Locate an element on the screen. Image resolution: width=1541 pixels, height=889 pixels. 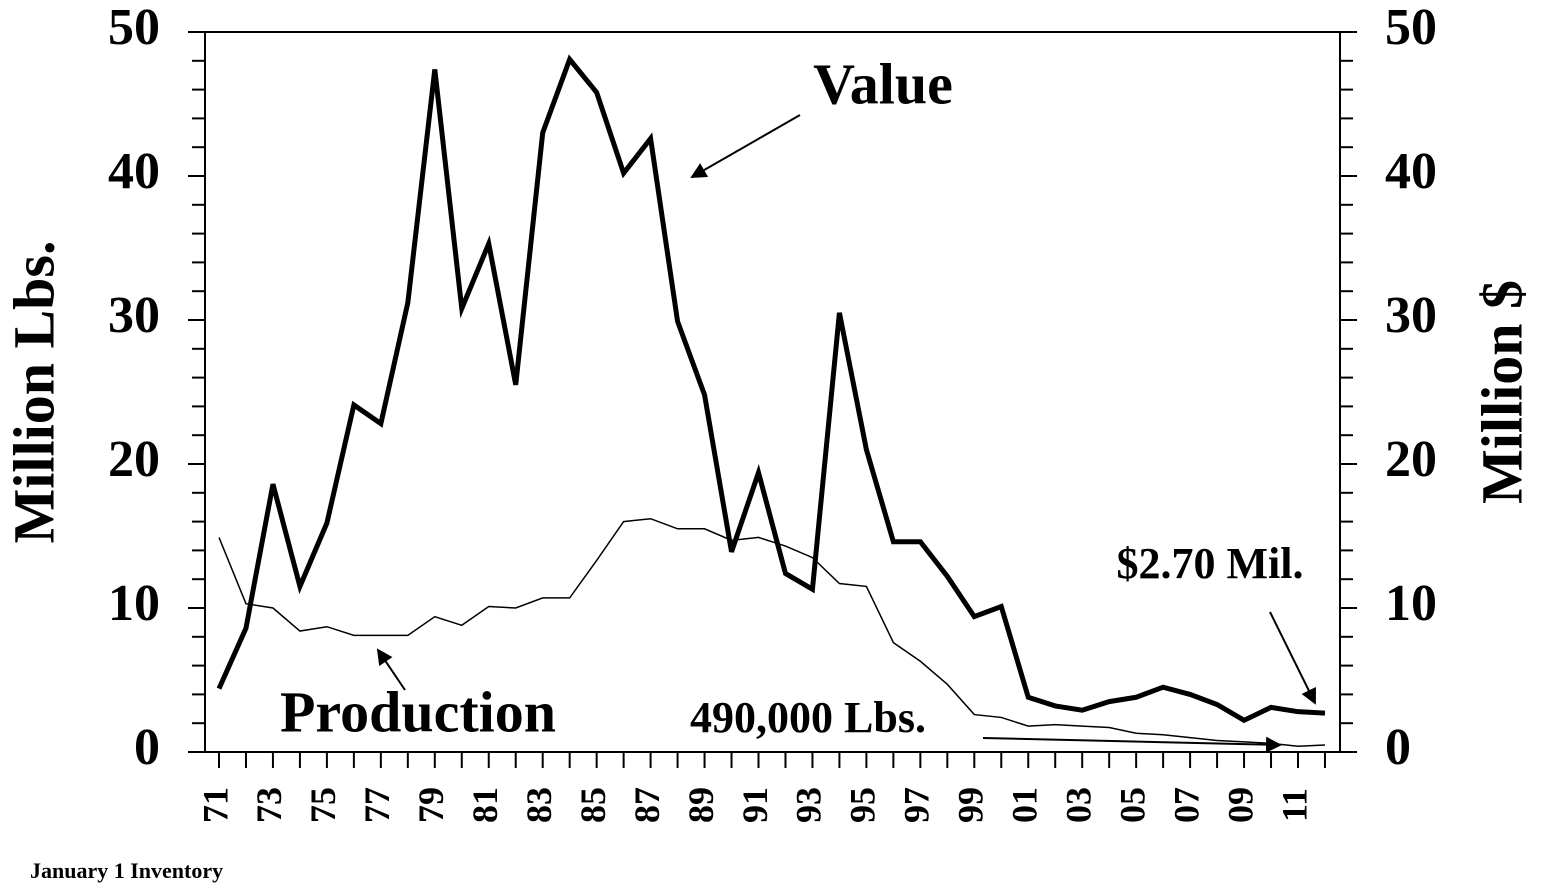
x-tick-label: 85 is located at coordinates (593, 805).